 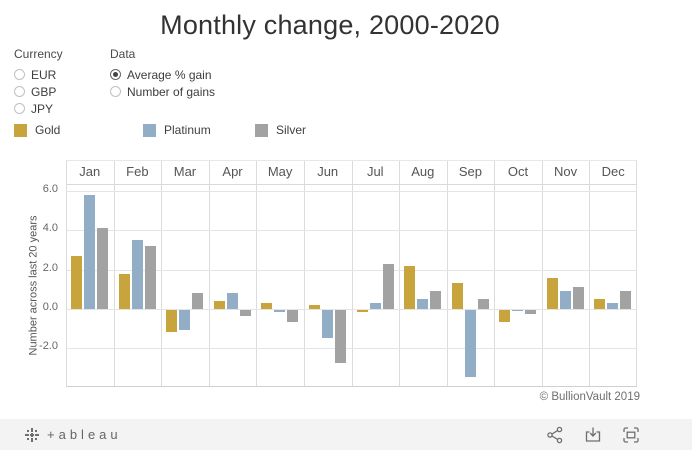 I want to click on currency-option-gbp: GBP, so click(x=38, y=91).